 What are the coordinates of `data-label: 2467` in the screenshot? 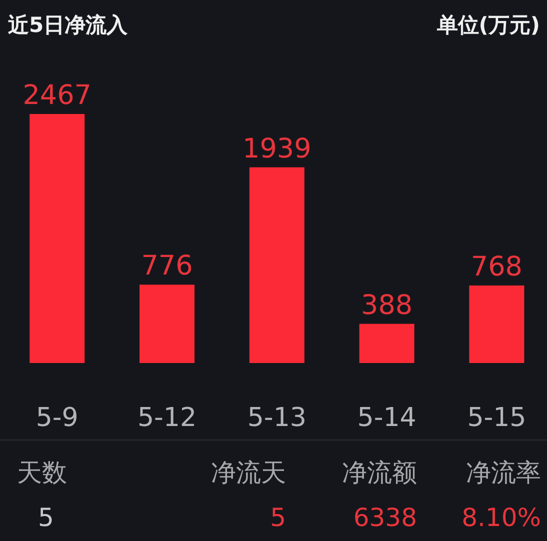 It's located at (57, 95).